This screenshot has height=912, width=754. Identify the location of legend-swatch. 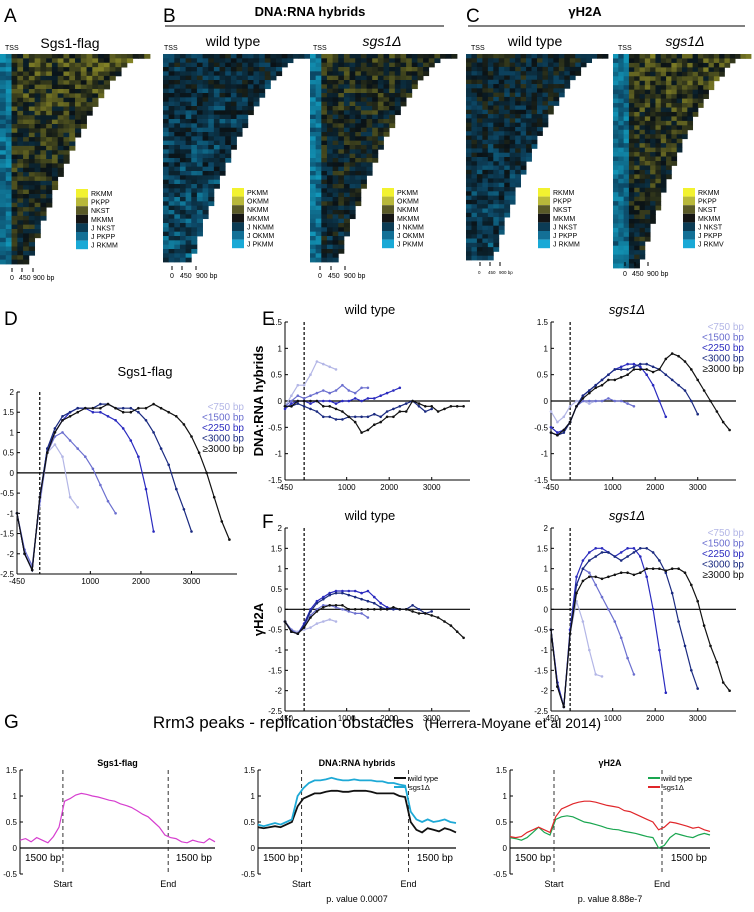
(689, 226).